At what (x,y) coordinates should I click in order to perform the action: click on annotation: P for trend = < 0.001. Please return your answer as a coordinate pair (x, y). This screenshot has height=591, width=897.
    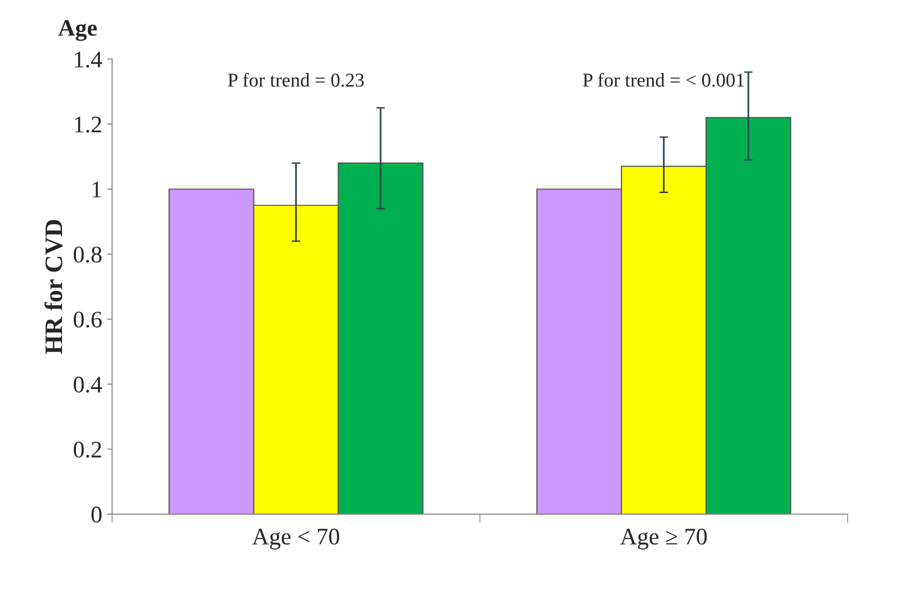
    Looking at the image, I should click on (663, 79).